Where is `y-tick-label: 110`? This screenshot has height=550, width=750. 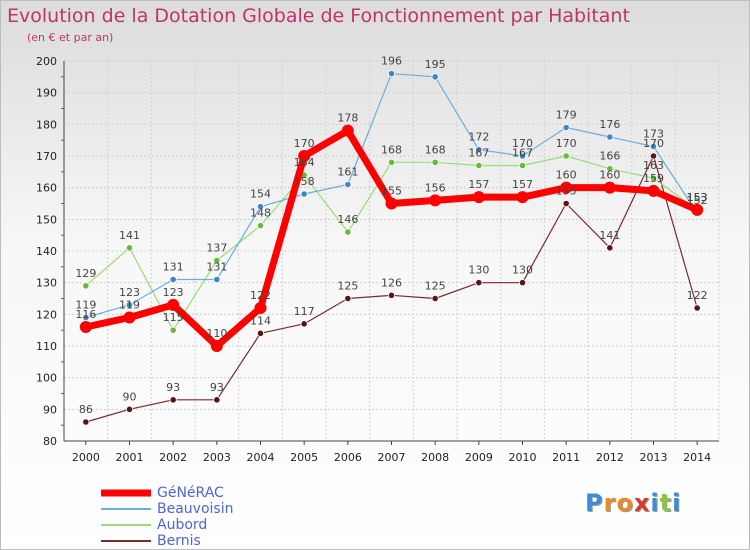 y-tick-label: 110 is located at coordinates (46, 346).